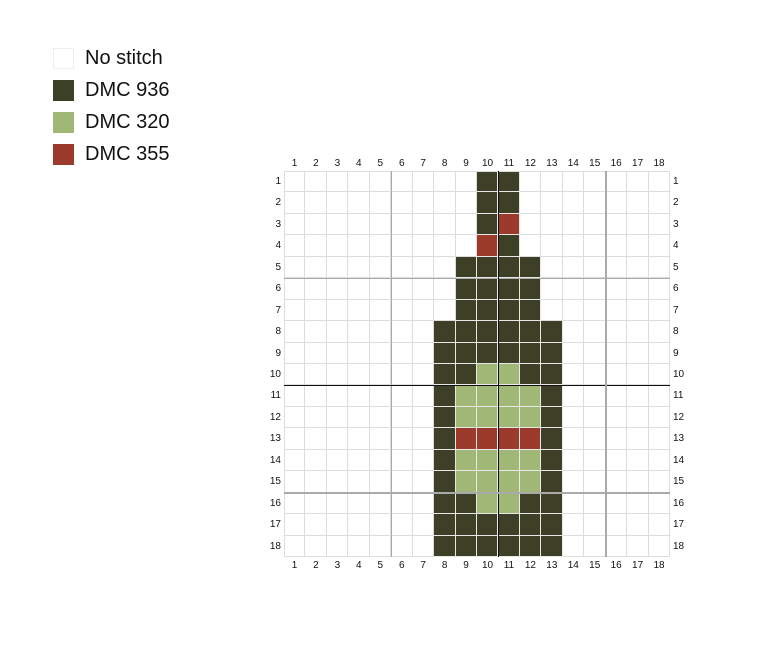 The width and height of the screenshot is (767, 648). What do you see at coordinates (679, 439) in the screenshot?
I see `row-number: 13` at bounding box center [679, 439].